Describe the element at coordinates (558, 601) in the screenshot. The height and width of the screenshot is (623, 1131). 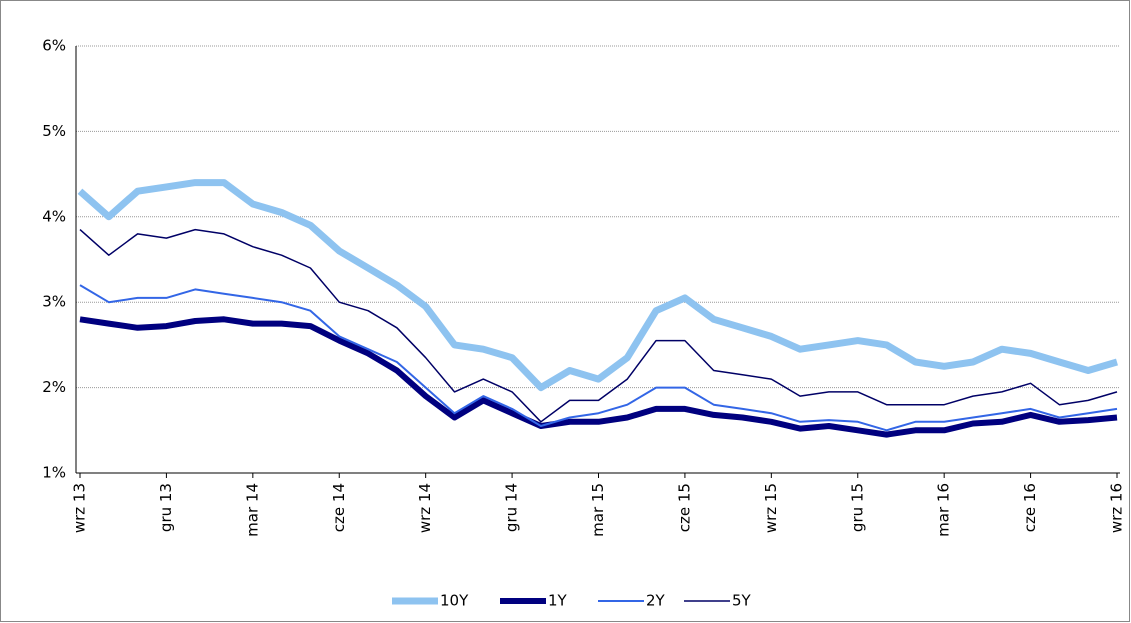
I see `legend-label: 1Y` at that location.